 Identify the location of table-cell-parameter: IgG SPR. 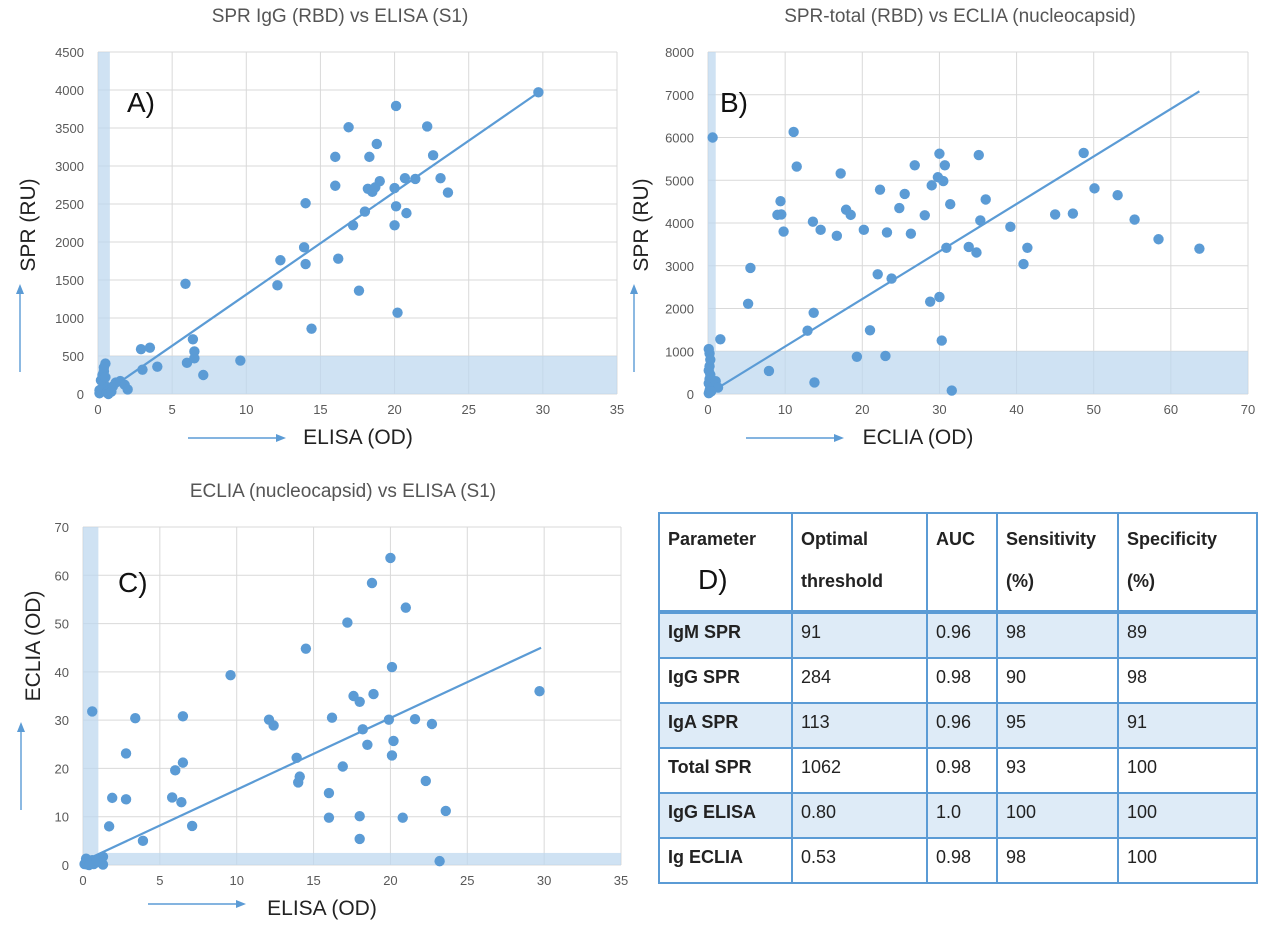
(725, 680).